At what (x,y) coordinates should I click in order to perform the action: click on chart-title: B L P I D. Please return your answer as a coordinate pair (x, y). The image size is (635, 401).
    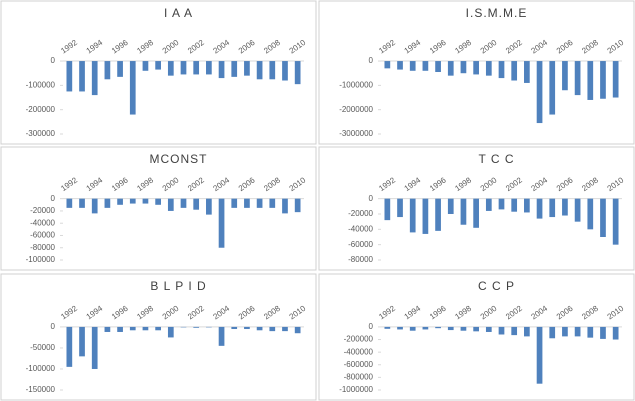
    Looking at the image, I should click on (178, 286).